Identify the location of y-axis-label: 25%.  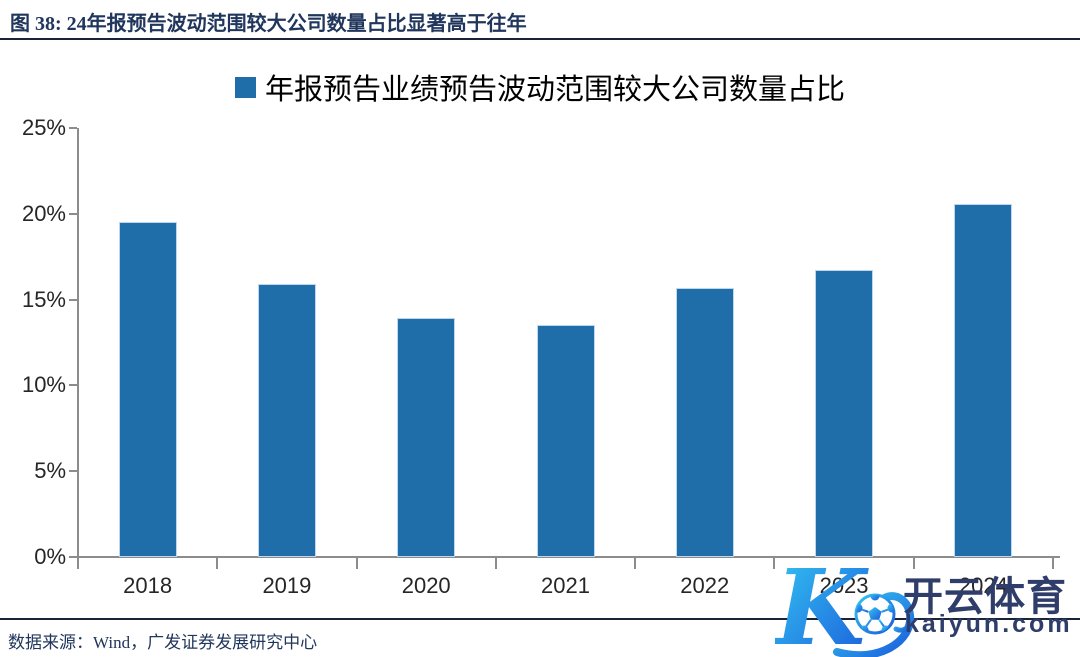
(43, 127).